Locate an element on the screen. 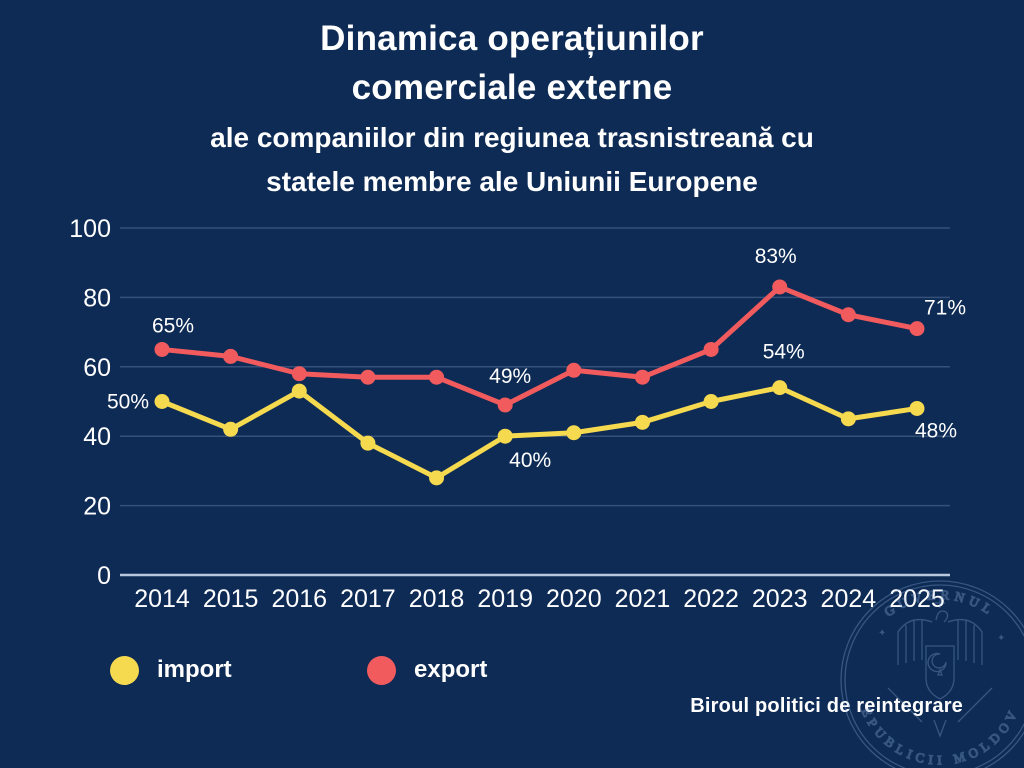 The width and height of the screenshot is (1024, 768). y-axis-tick: 80 is located at coordinates (97, 298).